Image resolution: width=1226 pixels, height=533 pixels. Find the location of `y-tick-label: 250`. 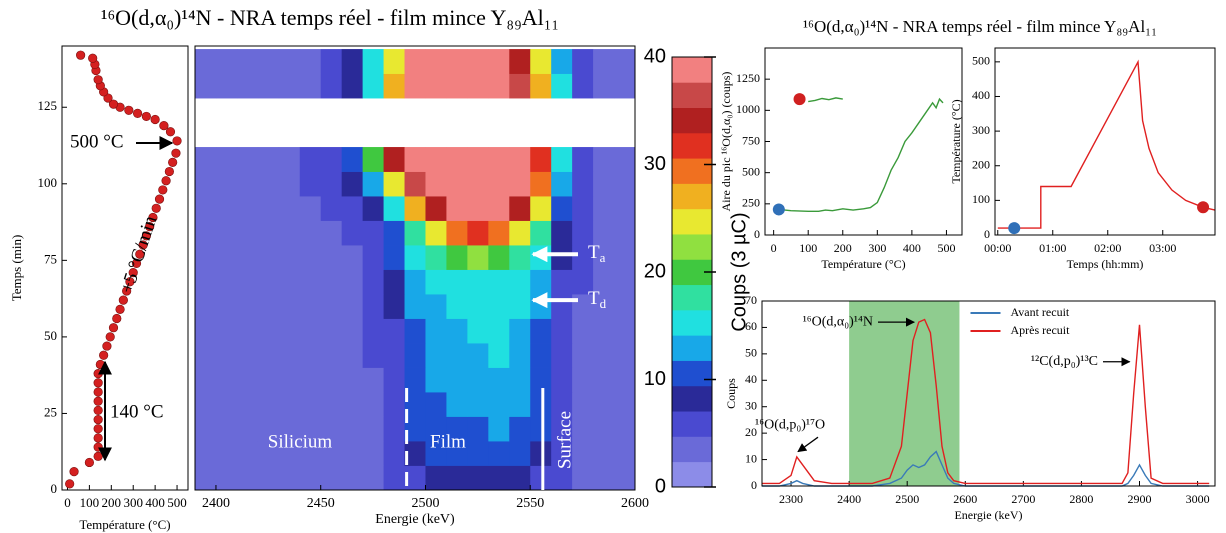

y-tick-label: 250 is located at coordinates (751, 203).